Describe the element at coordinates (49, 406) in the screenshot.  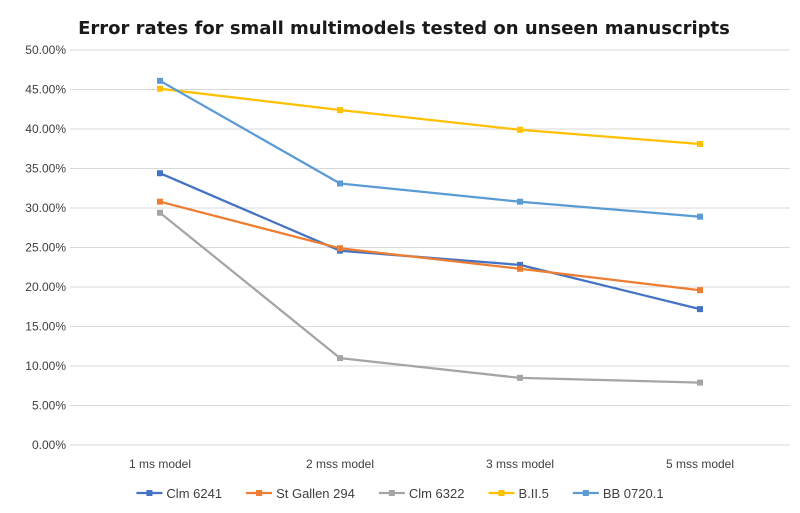
I see `y-tick-label: 5.00%` at that location.